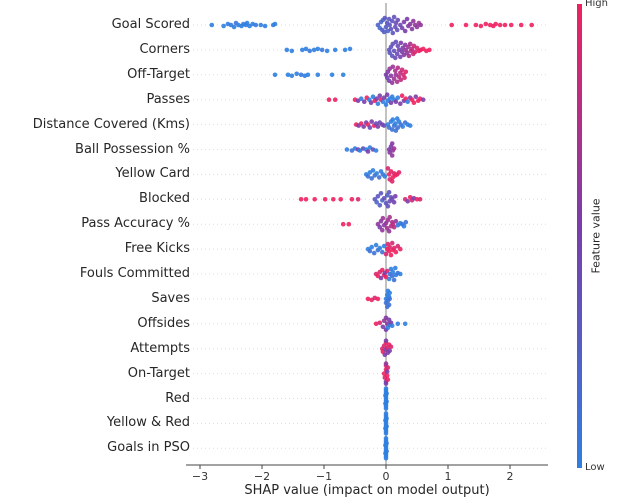 The image size is (640, 500). Describe the element at coordinates (262, 476) in the screenshot. I see `x-tick-label: −2` at that location.